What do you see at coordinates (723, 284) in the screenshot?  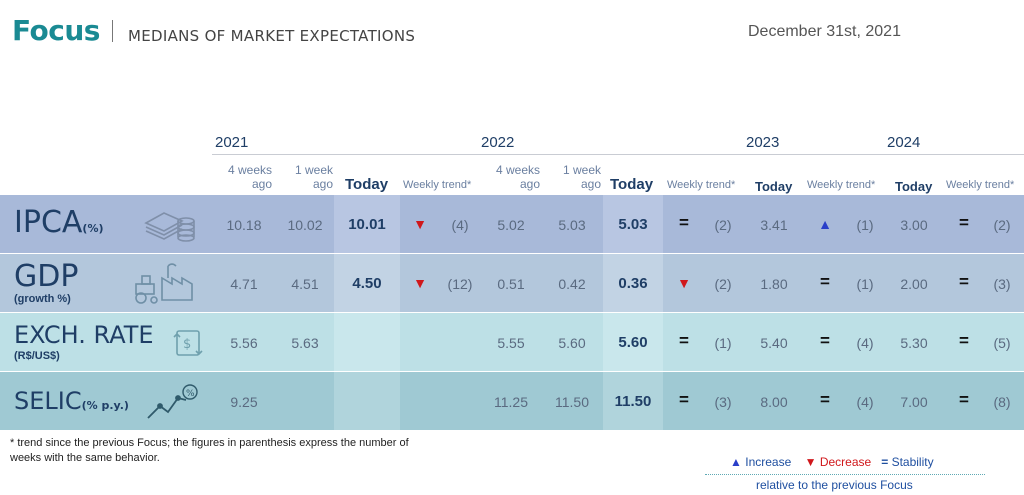 I see `gdp-2022-count: (2)` at bounding box center [723, 284].